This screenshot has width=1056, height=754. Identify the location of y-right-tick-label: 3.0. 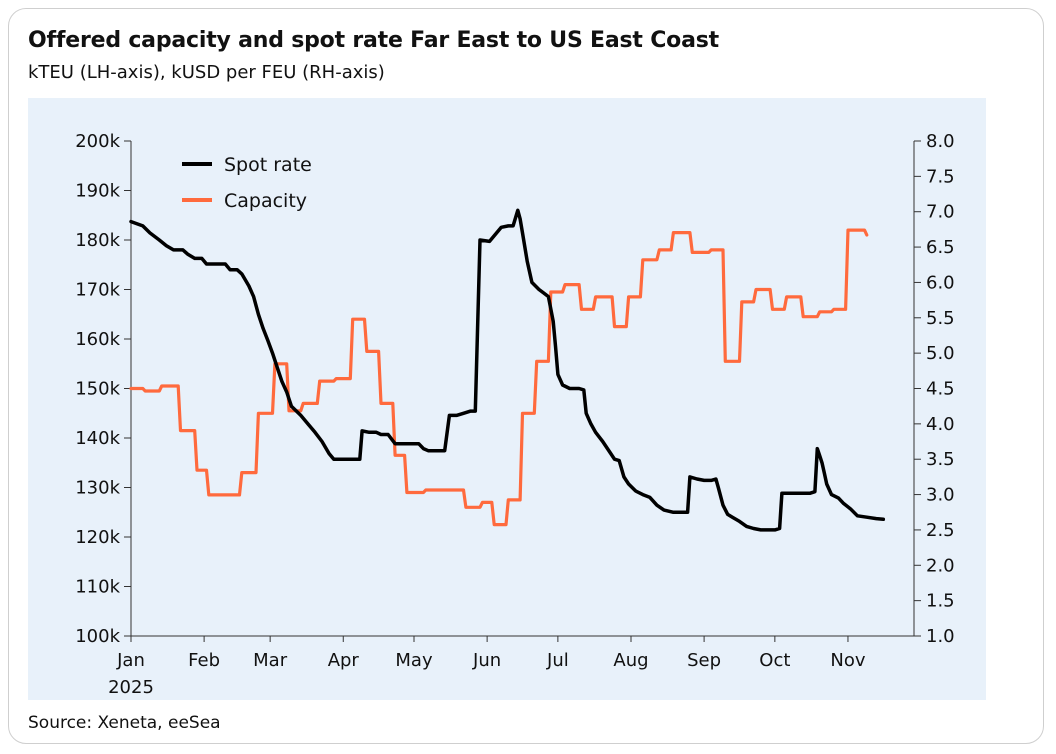
(940, 495).